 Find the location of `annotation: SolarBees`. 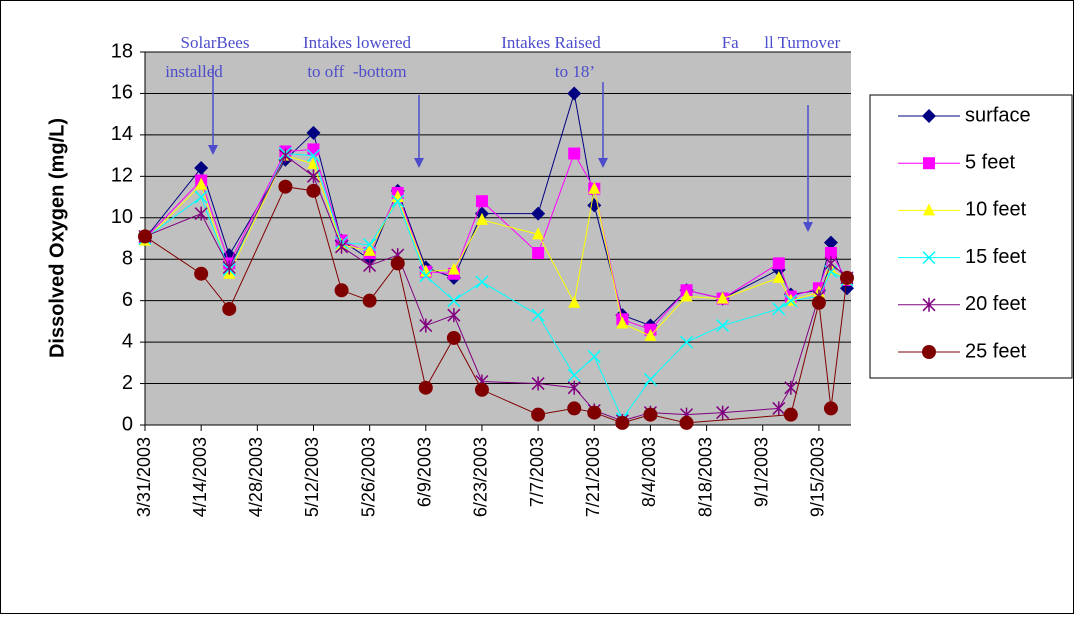

annotation: SolarBees is located at coordinates (215, 42).